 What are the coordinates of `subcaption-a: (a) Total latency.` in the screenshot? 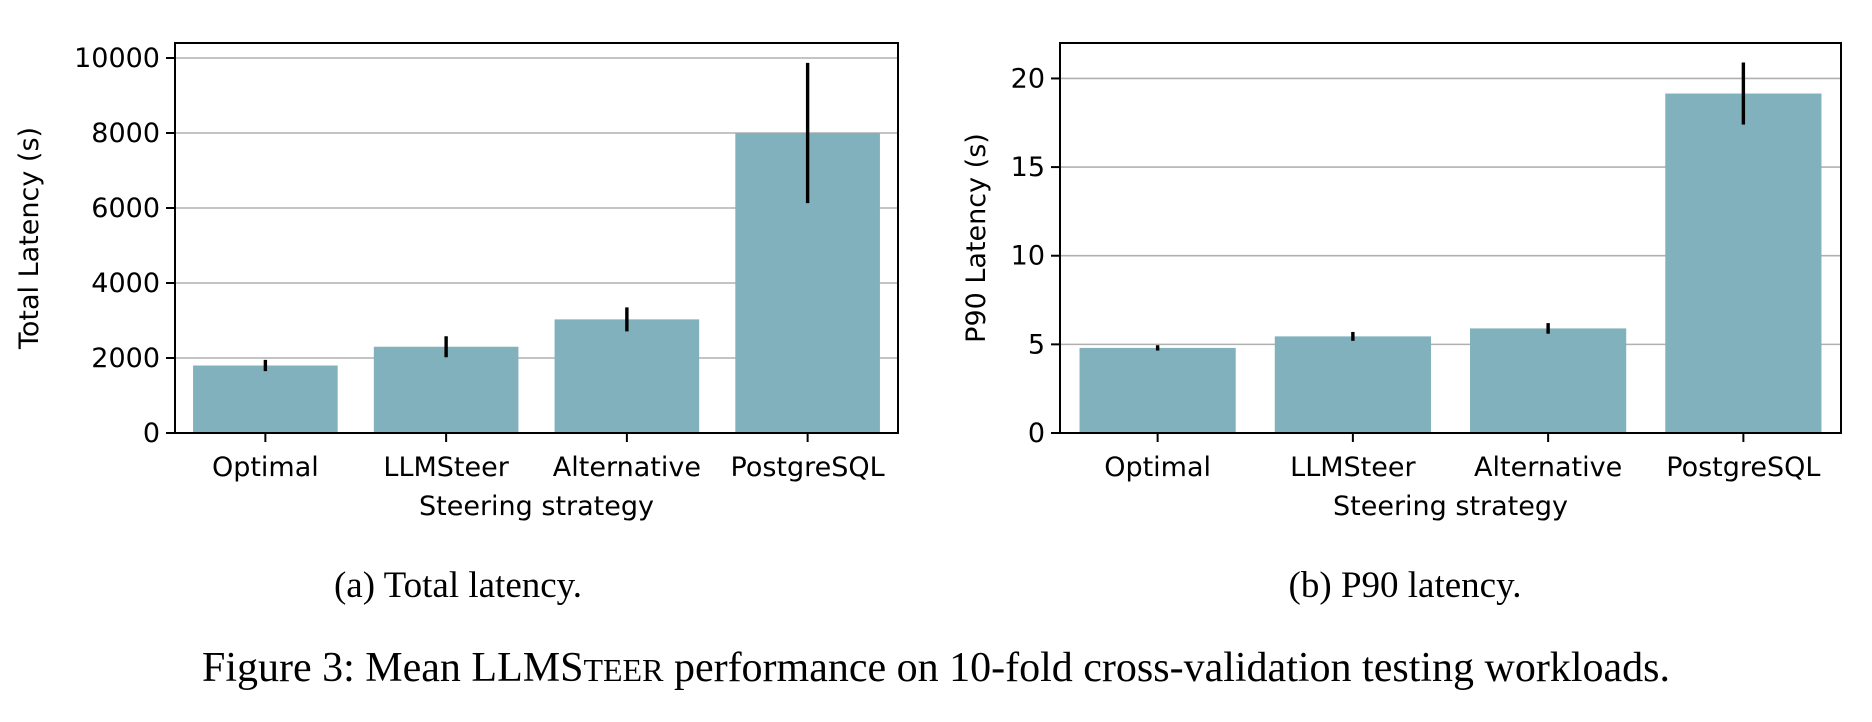 It's located at (458, 585).